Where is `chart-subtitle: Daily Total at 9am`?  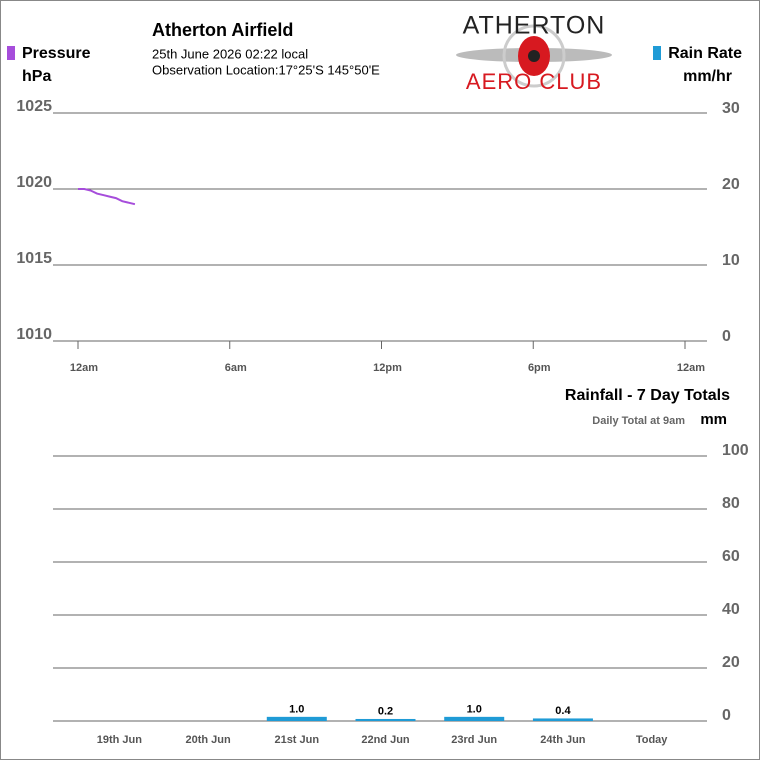 chart-subtitle: Daily Total at 9am is located at coordinates (638, 421).